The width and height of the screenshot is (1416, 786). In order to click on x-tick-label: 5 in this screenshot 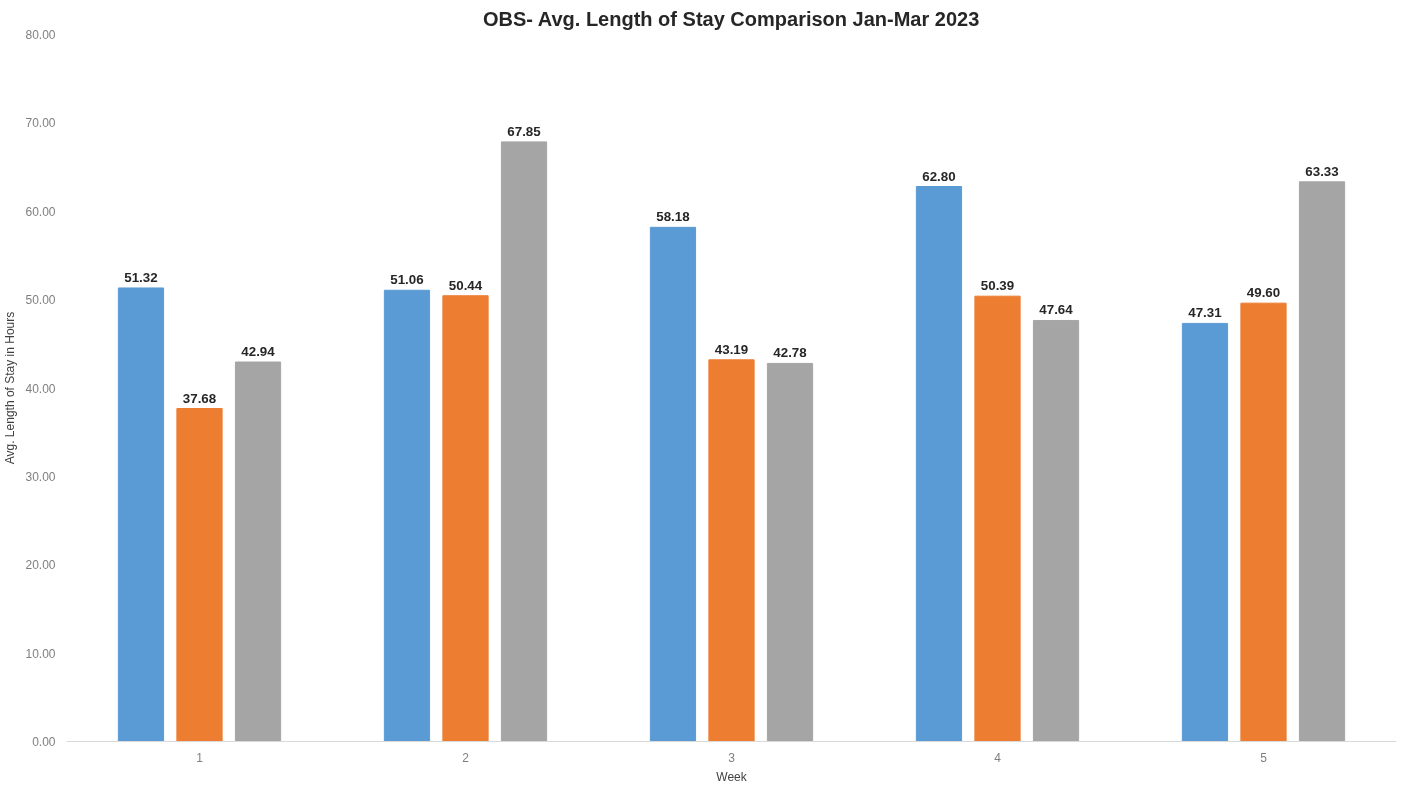, I will do `click(1264, 757)`.